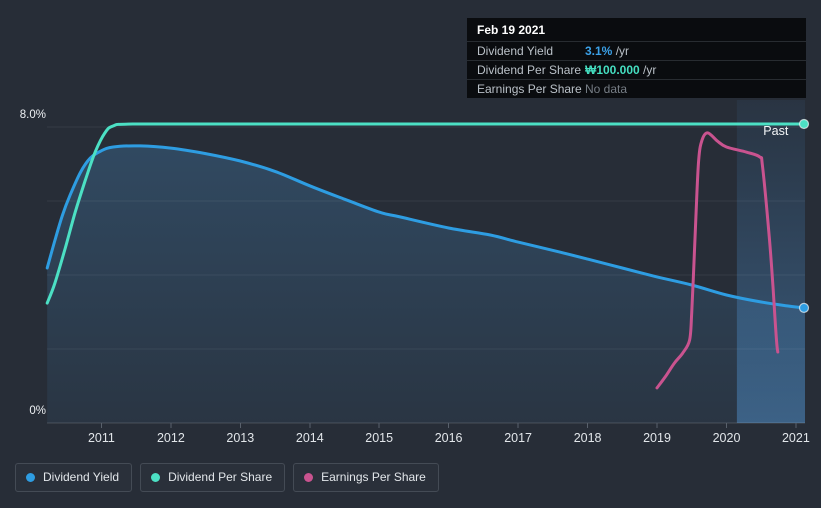 Image resolution: width=821 pixels, height=508 pixels. What do you see at coordinates (310, 438) in the screenshot?
I see `x-axis-label-2014: 2014` at bounding box center [310, 438].